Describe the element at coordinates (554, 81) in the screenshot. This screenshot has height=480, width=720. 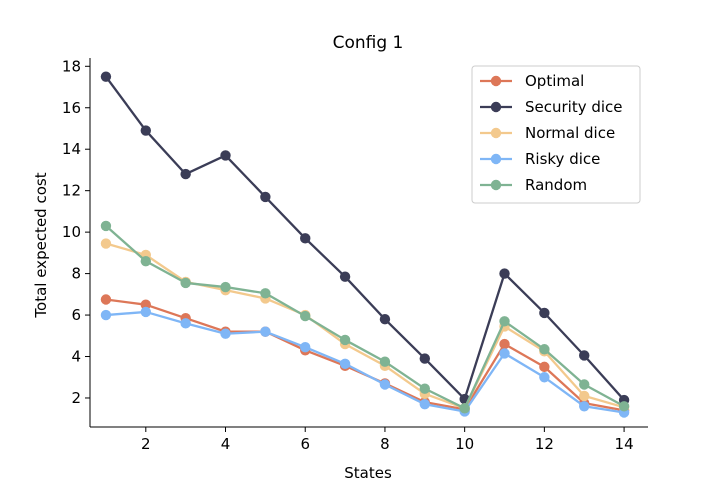
I see `legend-label: Optimal` at that location.